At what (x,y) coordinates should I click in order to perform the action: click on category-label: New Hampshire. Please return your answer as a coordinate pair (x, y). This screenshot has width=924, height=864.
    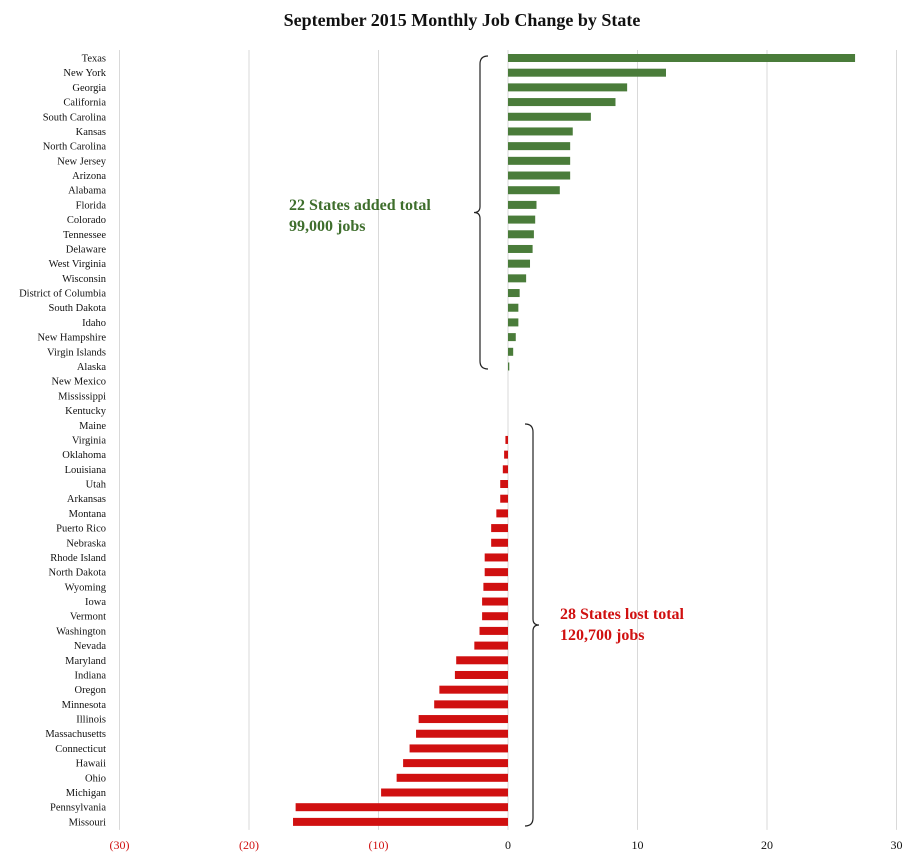
    Looking at the image, I should click on (71, 338).